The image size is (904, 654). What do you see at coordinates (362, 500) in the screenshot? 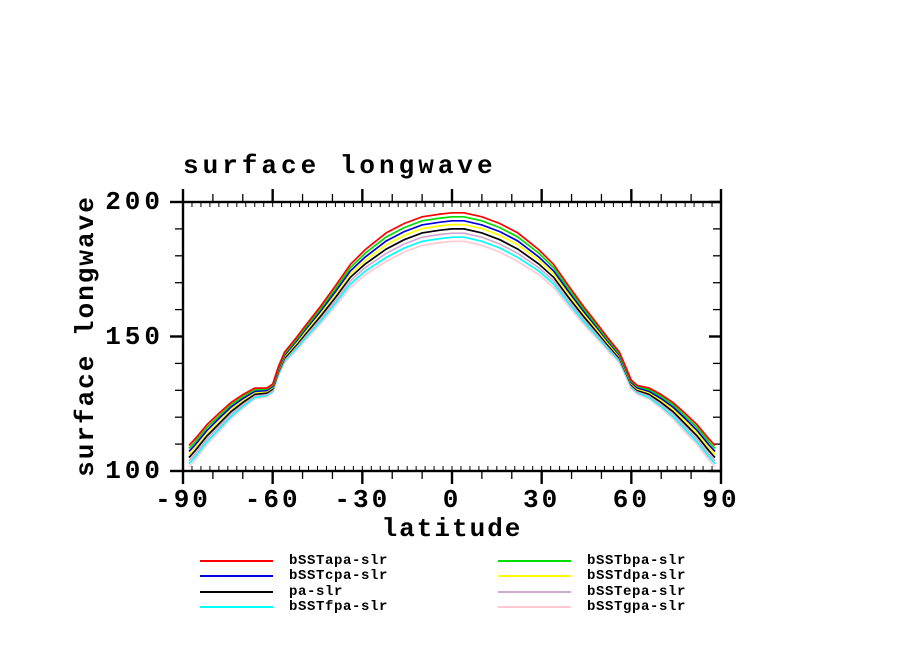
I see `x-tick-label: -30` at bounding box center [362, 500].